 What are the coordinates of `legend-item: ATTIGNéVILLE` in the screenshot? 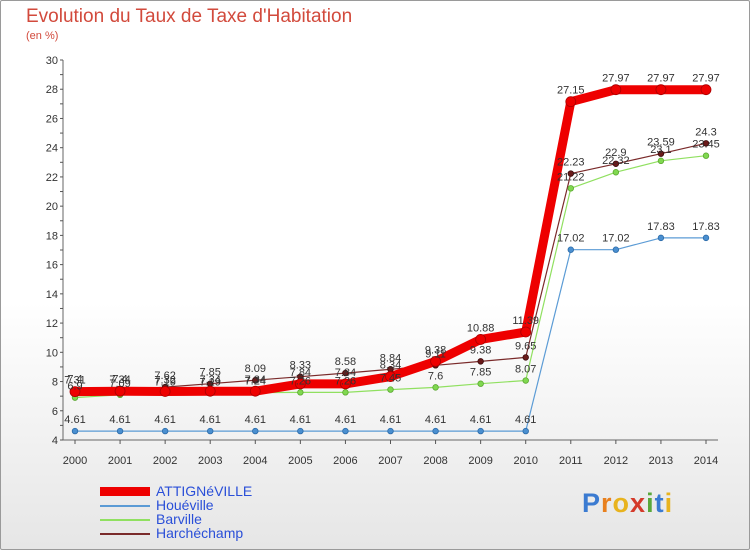 It's located at (230, 491).